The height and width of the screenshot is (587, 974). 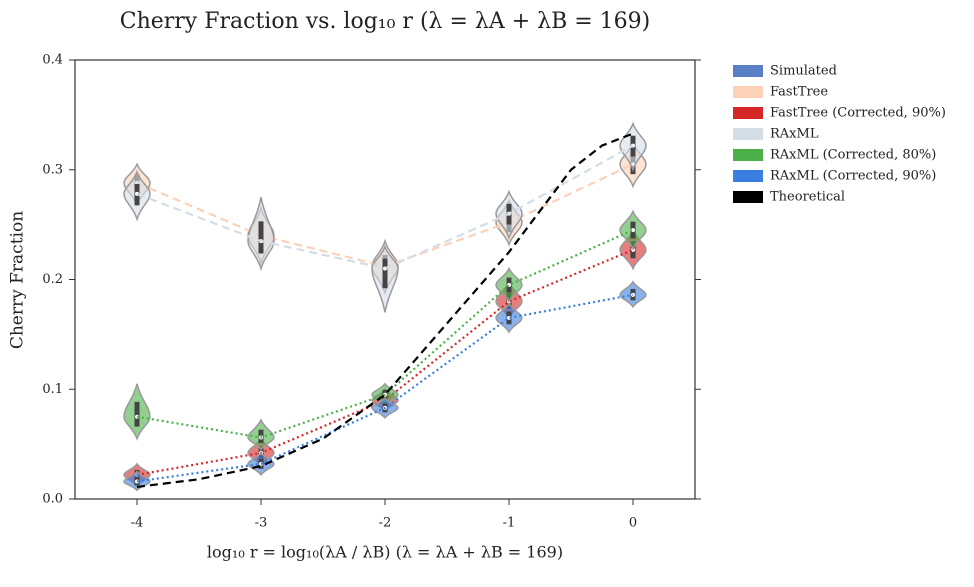 I want to click on legend-label: Simulated, so click(x=803, y=71).